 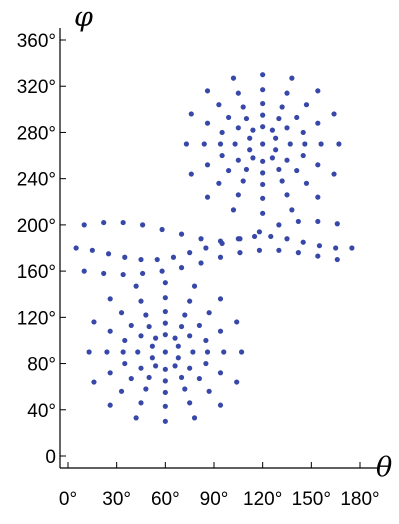 What do you see at coordinates (214, 499) in the screenshot?
I see `x-tick-label: 90°` at bounding box center [214, 499].